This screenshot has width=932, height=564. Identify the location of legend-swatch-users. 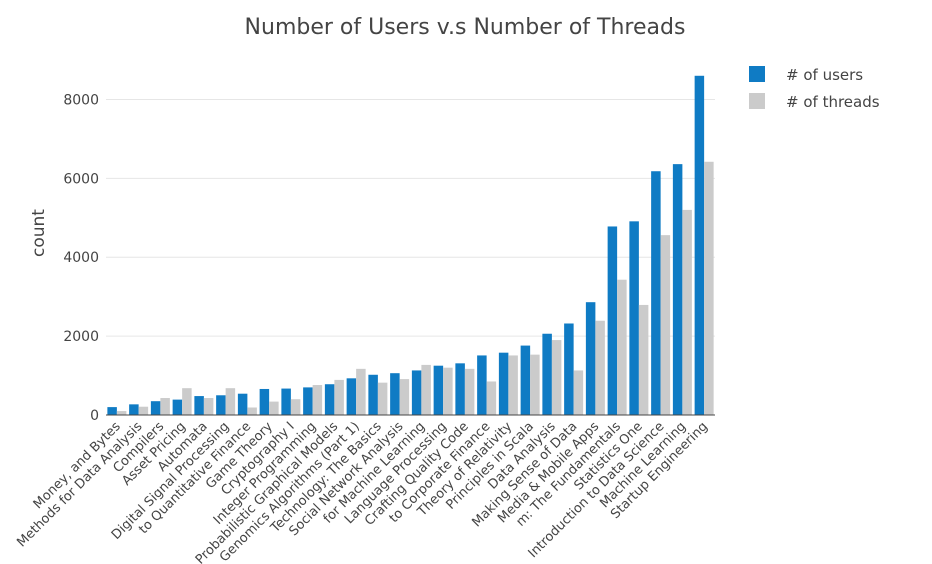
(757, 74).